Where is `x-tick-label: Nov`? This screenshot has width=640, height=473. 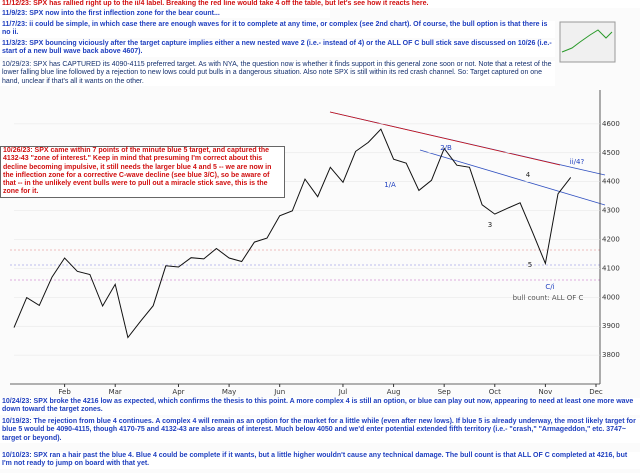
x-tick-label: Nov is located at coordinates (546, 392).